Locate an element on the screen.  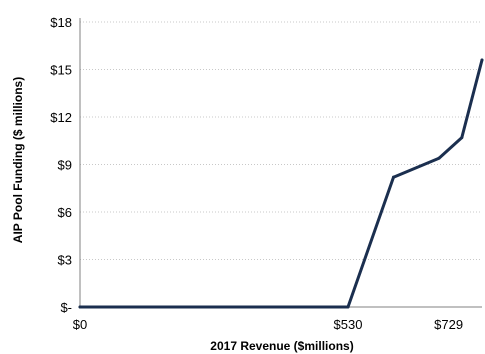
y-tick-label: $9 is located at coordinates (65, 165).